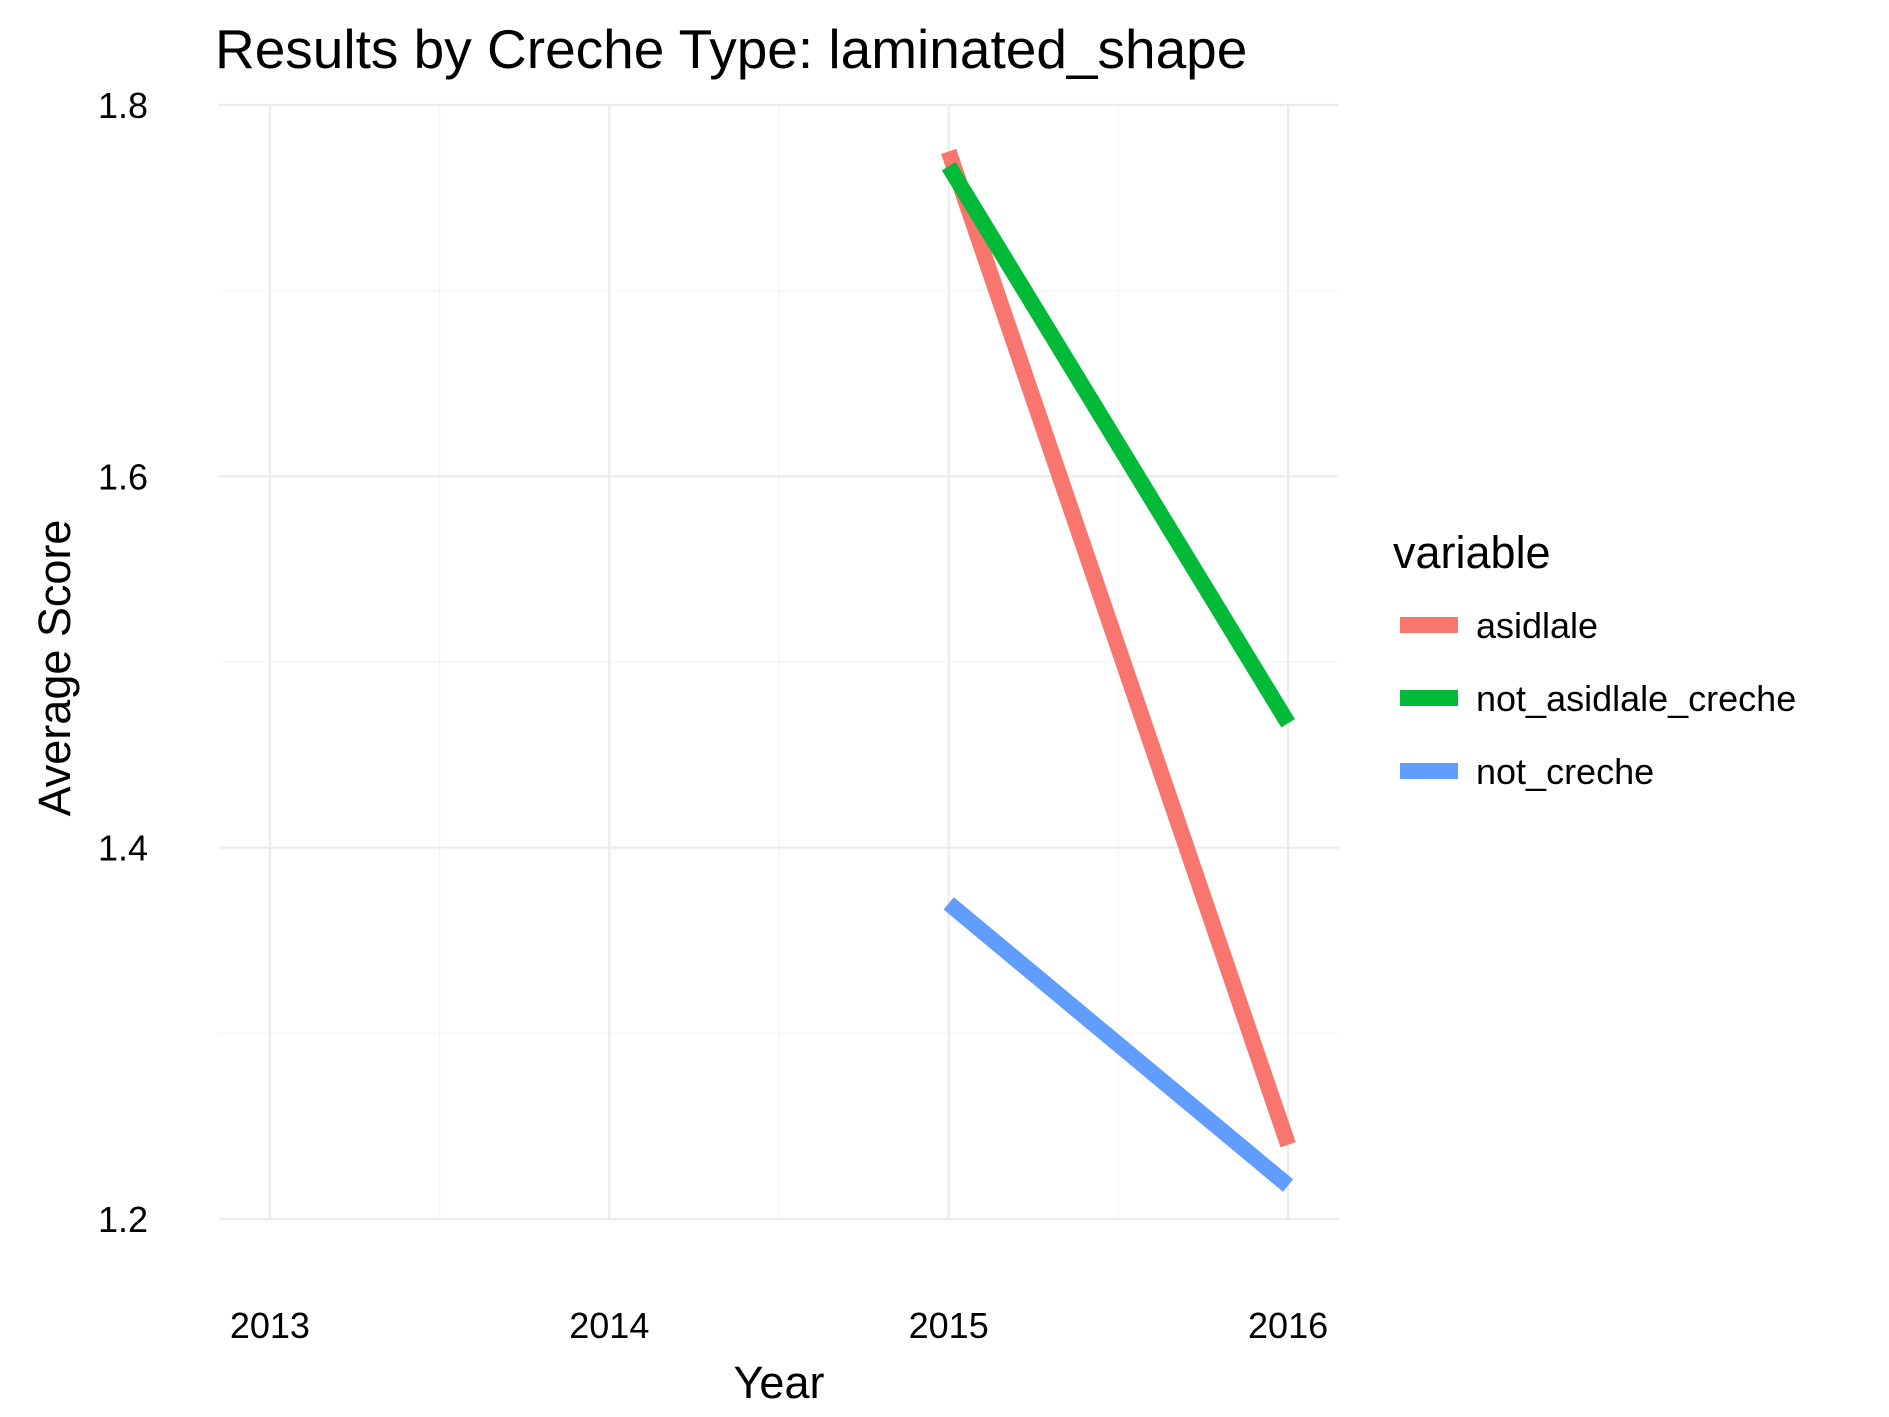 This screenshot has width=1889, height=1417. What do you see at coordinates (1288, 1325) in the screenshot?
I see `x-tick-label: 2016` at bounding box center [1288, 1325].